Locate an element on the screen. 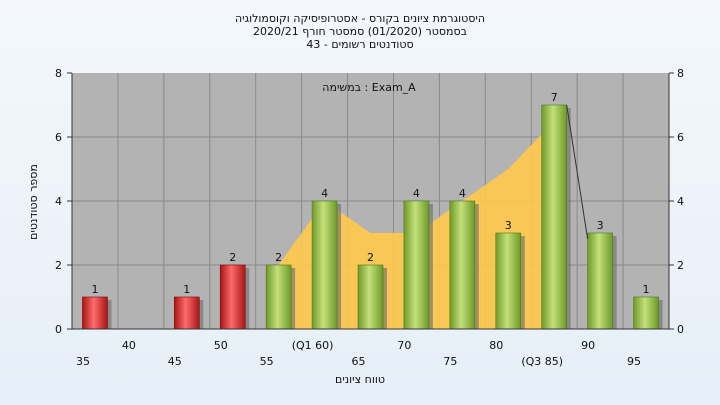  y-tick-label-left: 4 is located at coordinates (58, 201).